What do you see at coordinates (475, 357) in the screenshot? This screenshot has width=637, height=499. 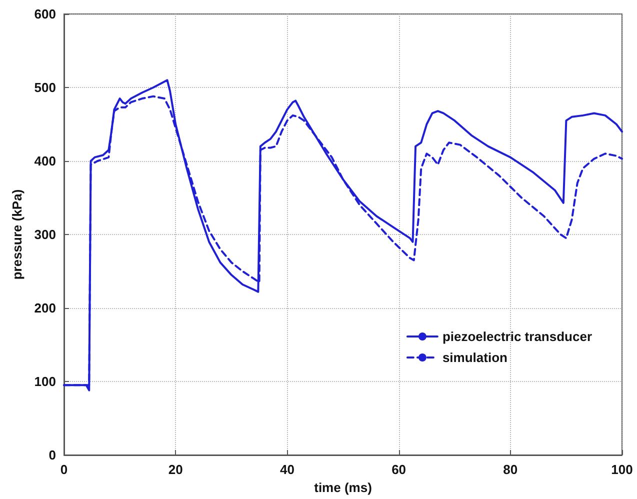 I see `legend-label: simulation` at bounding box center [475, 357].